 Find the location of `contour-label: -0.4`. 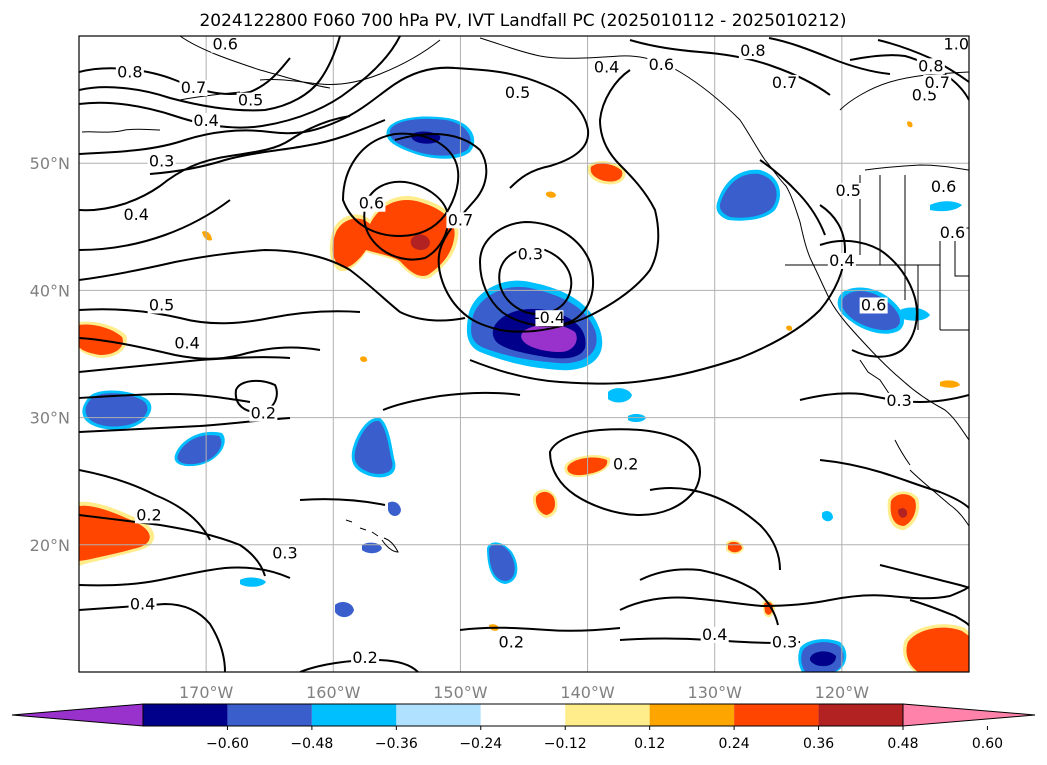

contour-label: -0.4 is located at coordinates (549, 317).